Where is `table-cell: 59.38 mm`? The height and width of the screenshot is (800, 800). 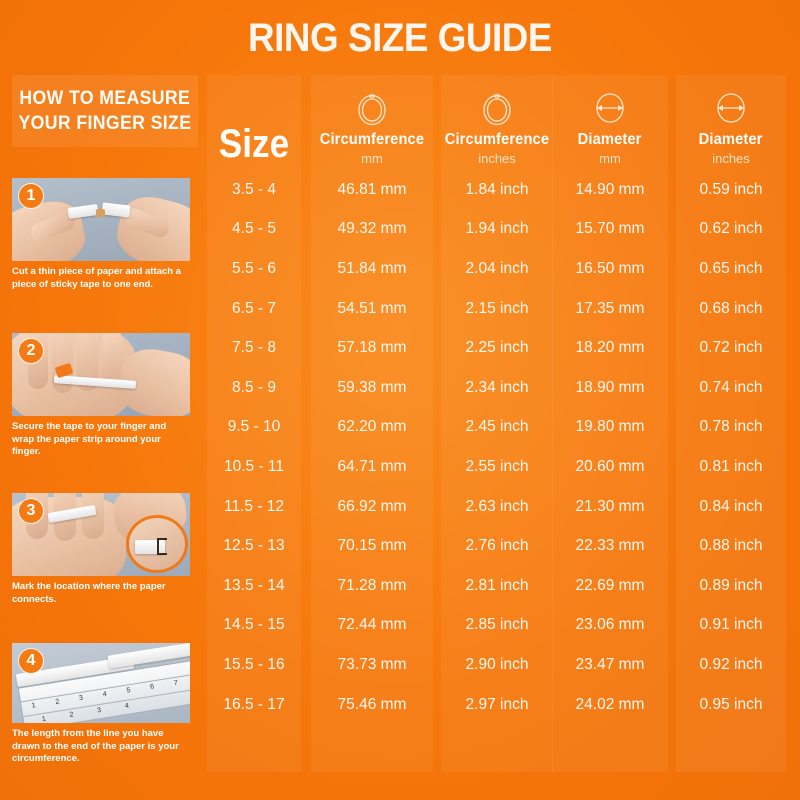 table-cell: 59.38 mm is located at coordinates (372, 387).